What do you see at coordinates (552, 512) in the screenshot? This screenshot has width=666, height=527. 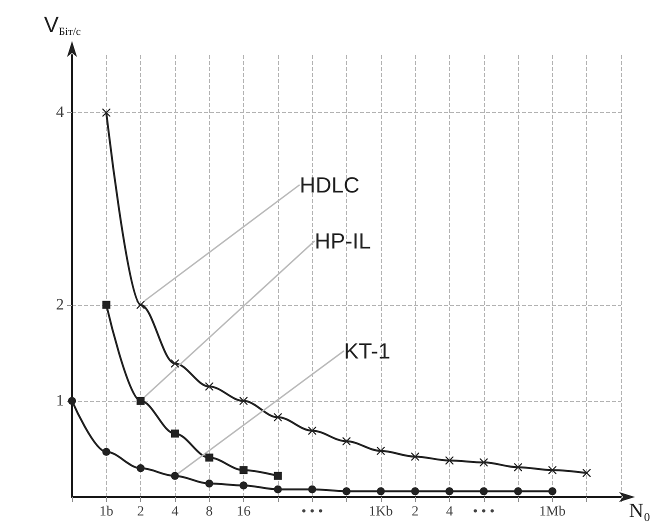 I see `x-tick-label: 1Mb` at bounding box center [552, 512].